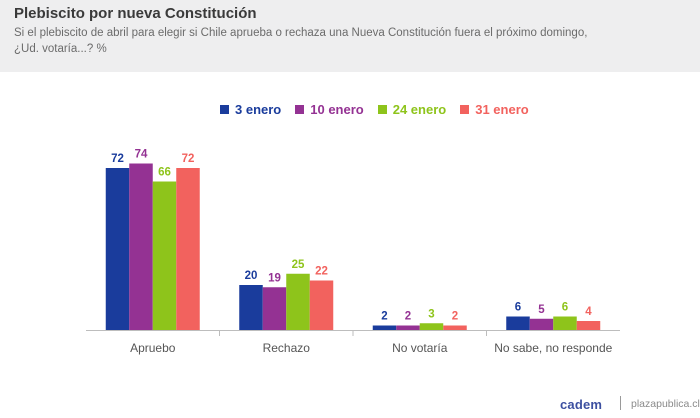  What do you see at coordinates (431, 314) in the screenshot?
I see `data-label: 3` at bounding box center [431, 314].